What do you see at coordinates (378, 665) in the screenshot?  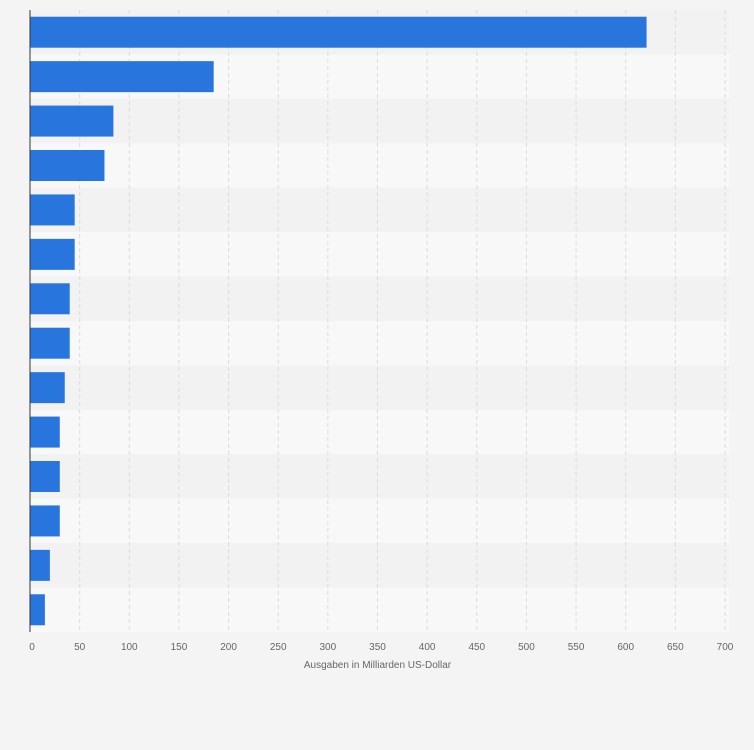 I see `x-axis-title: Ausgaben in Milliarden US-Dollar` at bounding box center [378, 665].